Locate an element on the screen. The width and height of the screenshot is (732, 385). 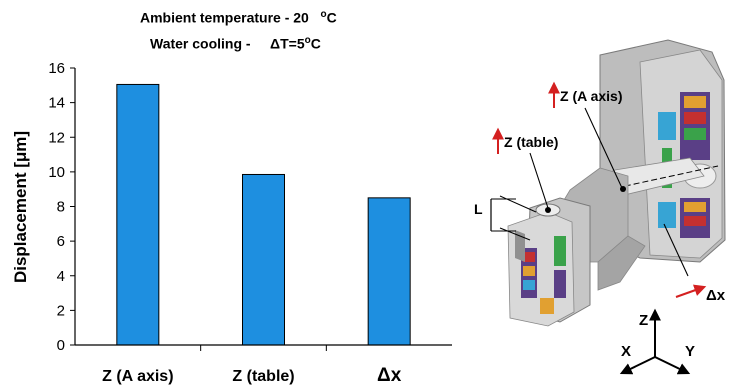
rotary-table-unit is located at coordinates (549, 262).